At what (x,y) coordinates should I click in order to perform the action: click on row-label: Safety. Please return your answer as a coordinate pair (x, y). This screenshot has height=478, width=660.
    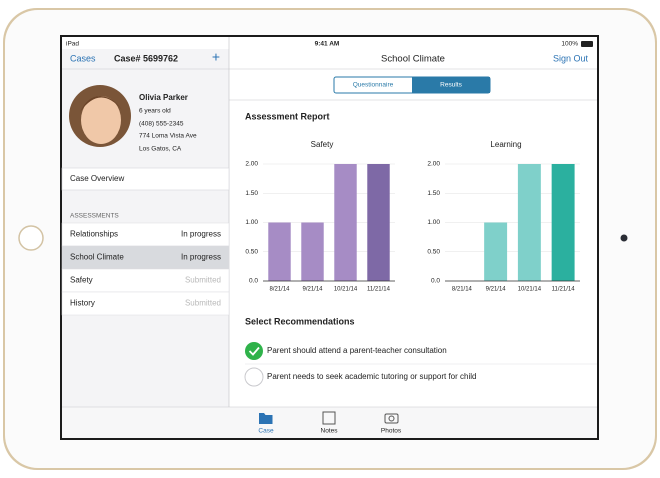
    Looking at the image, I should click on (81, 280).